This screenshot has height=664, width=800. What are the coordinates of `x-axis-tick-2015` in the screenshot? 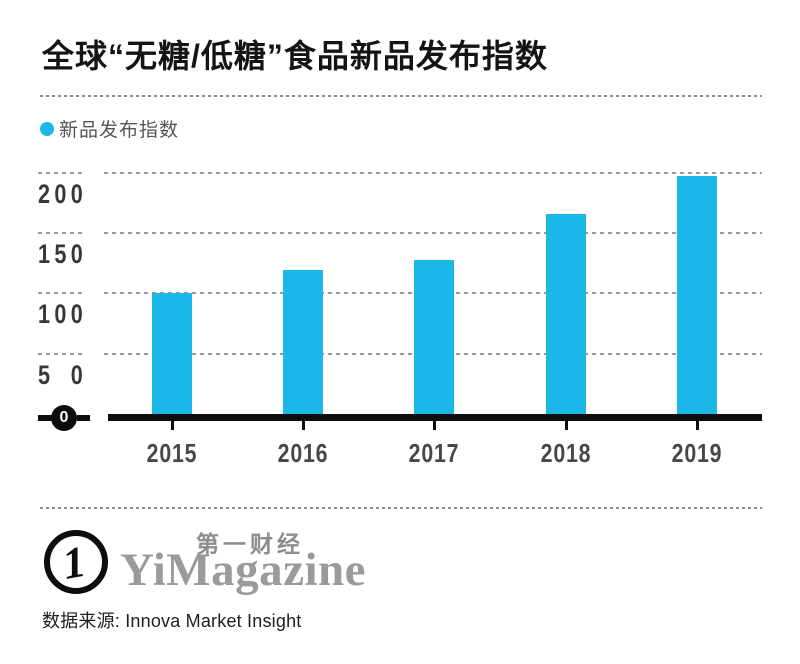 It's located at (172, 425).